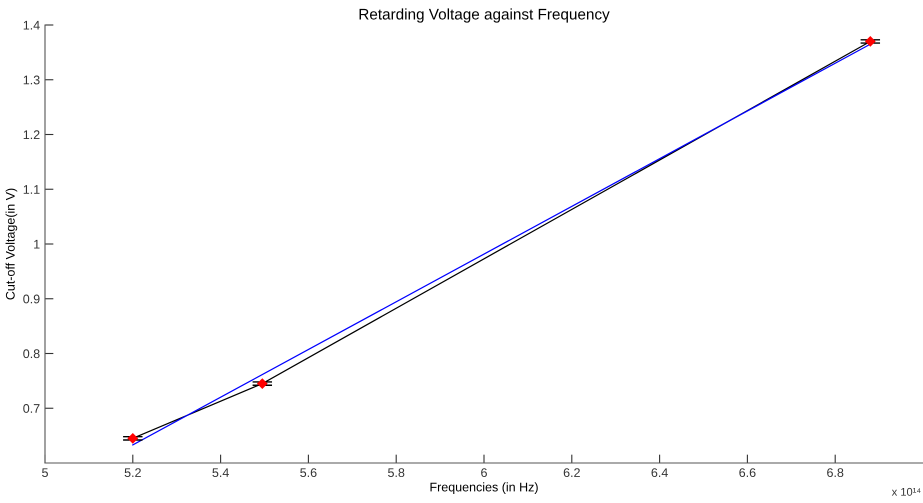  What do you see at coordinates (485, 15) in the screenshot?
I see `chart-title: Retarding Voltage against Frequency` at bounding box center [485, 15].